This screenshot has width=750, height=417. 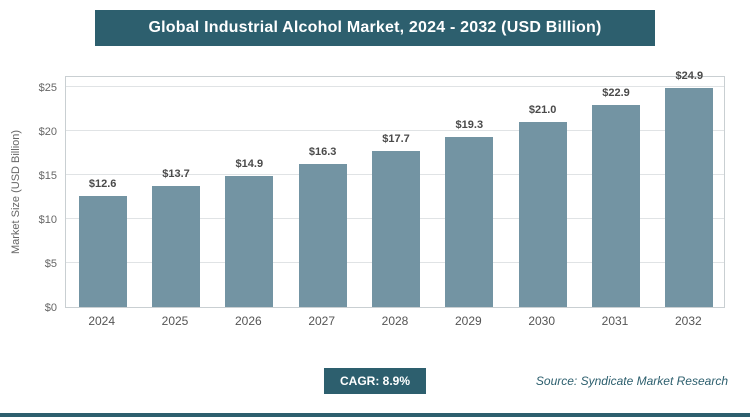 I want to click on x-tick-label: 2028, so click(x=395, y=321).